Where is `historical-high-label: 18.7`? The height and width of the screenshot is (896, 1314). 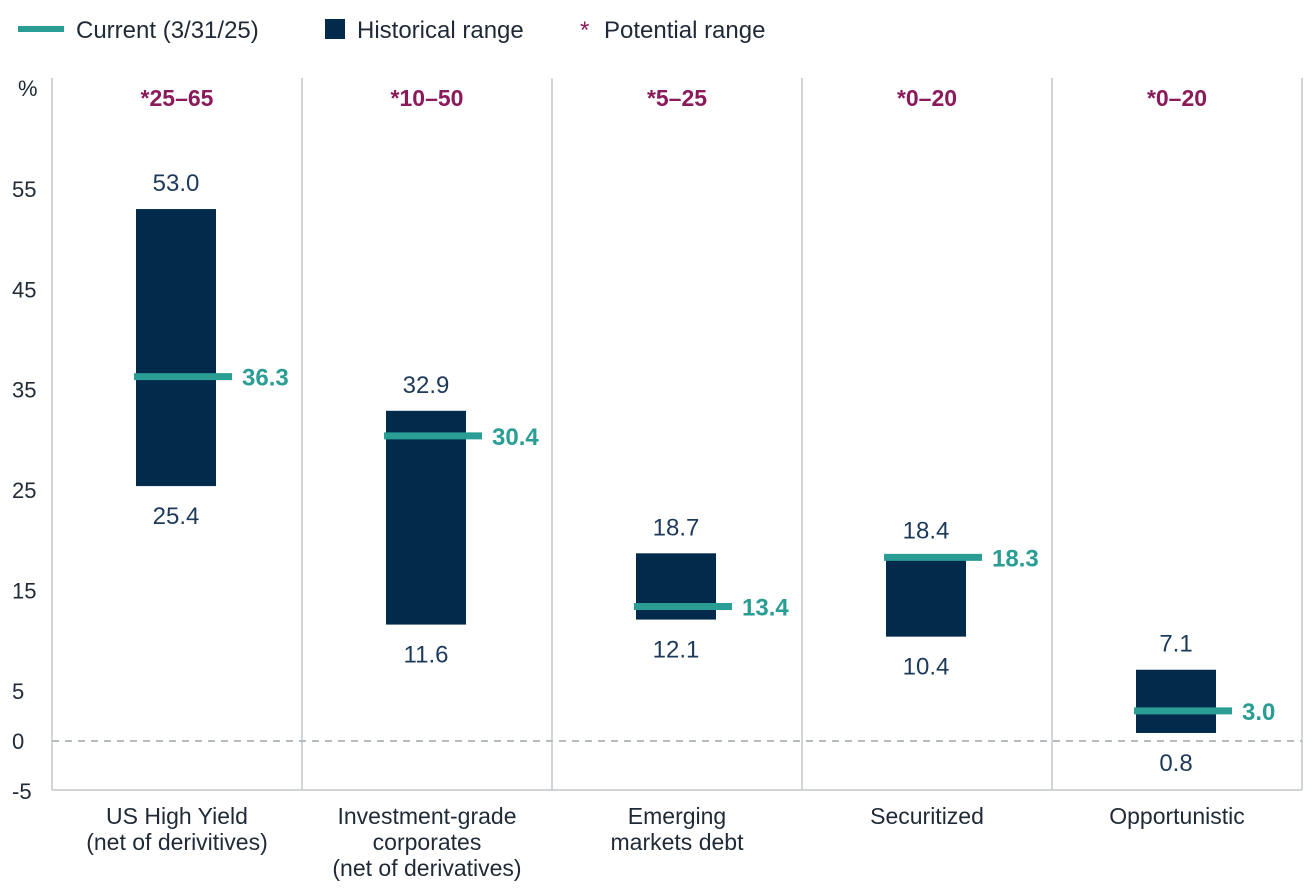 historical-high-label: 18.7 is located at coordinates (676, 527).